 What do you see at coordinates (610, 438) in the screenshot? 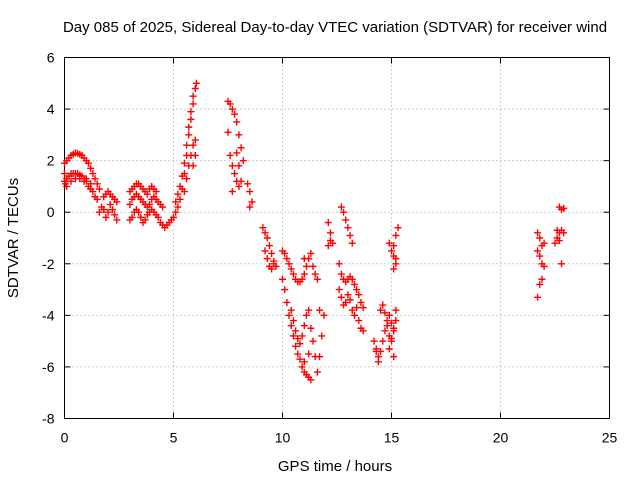
I see `x-tick-label: 25` at bounding box center [610, 438].